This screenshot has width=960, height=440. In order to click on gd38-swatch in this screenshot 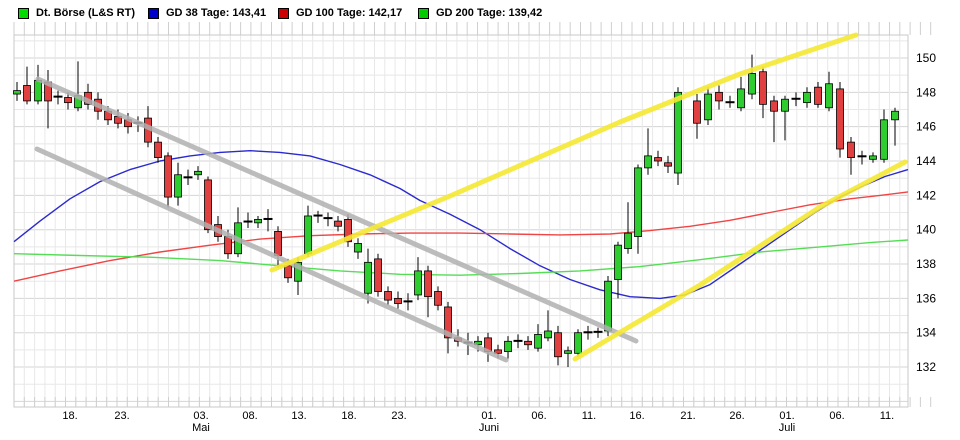, I will do `click(153, 13)`.